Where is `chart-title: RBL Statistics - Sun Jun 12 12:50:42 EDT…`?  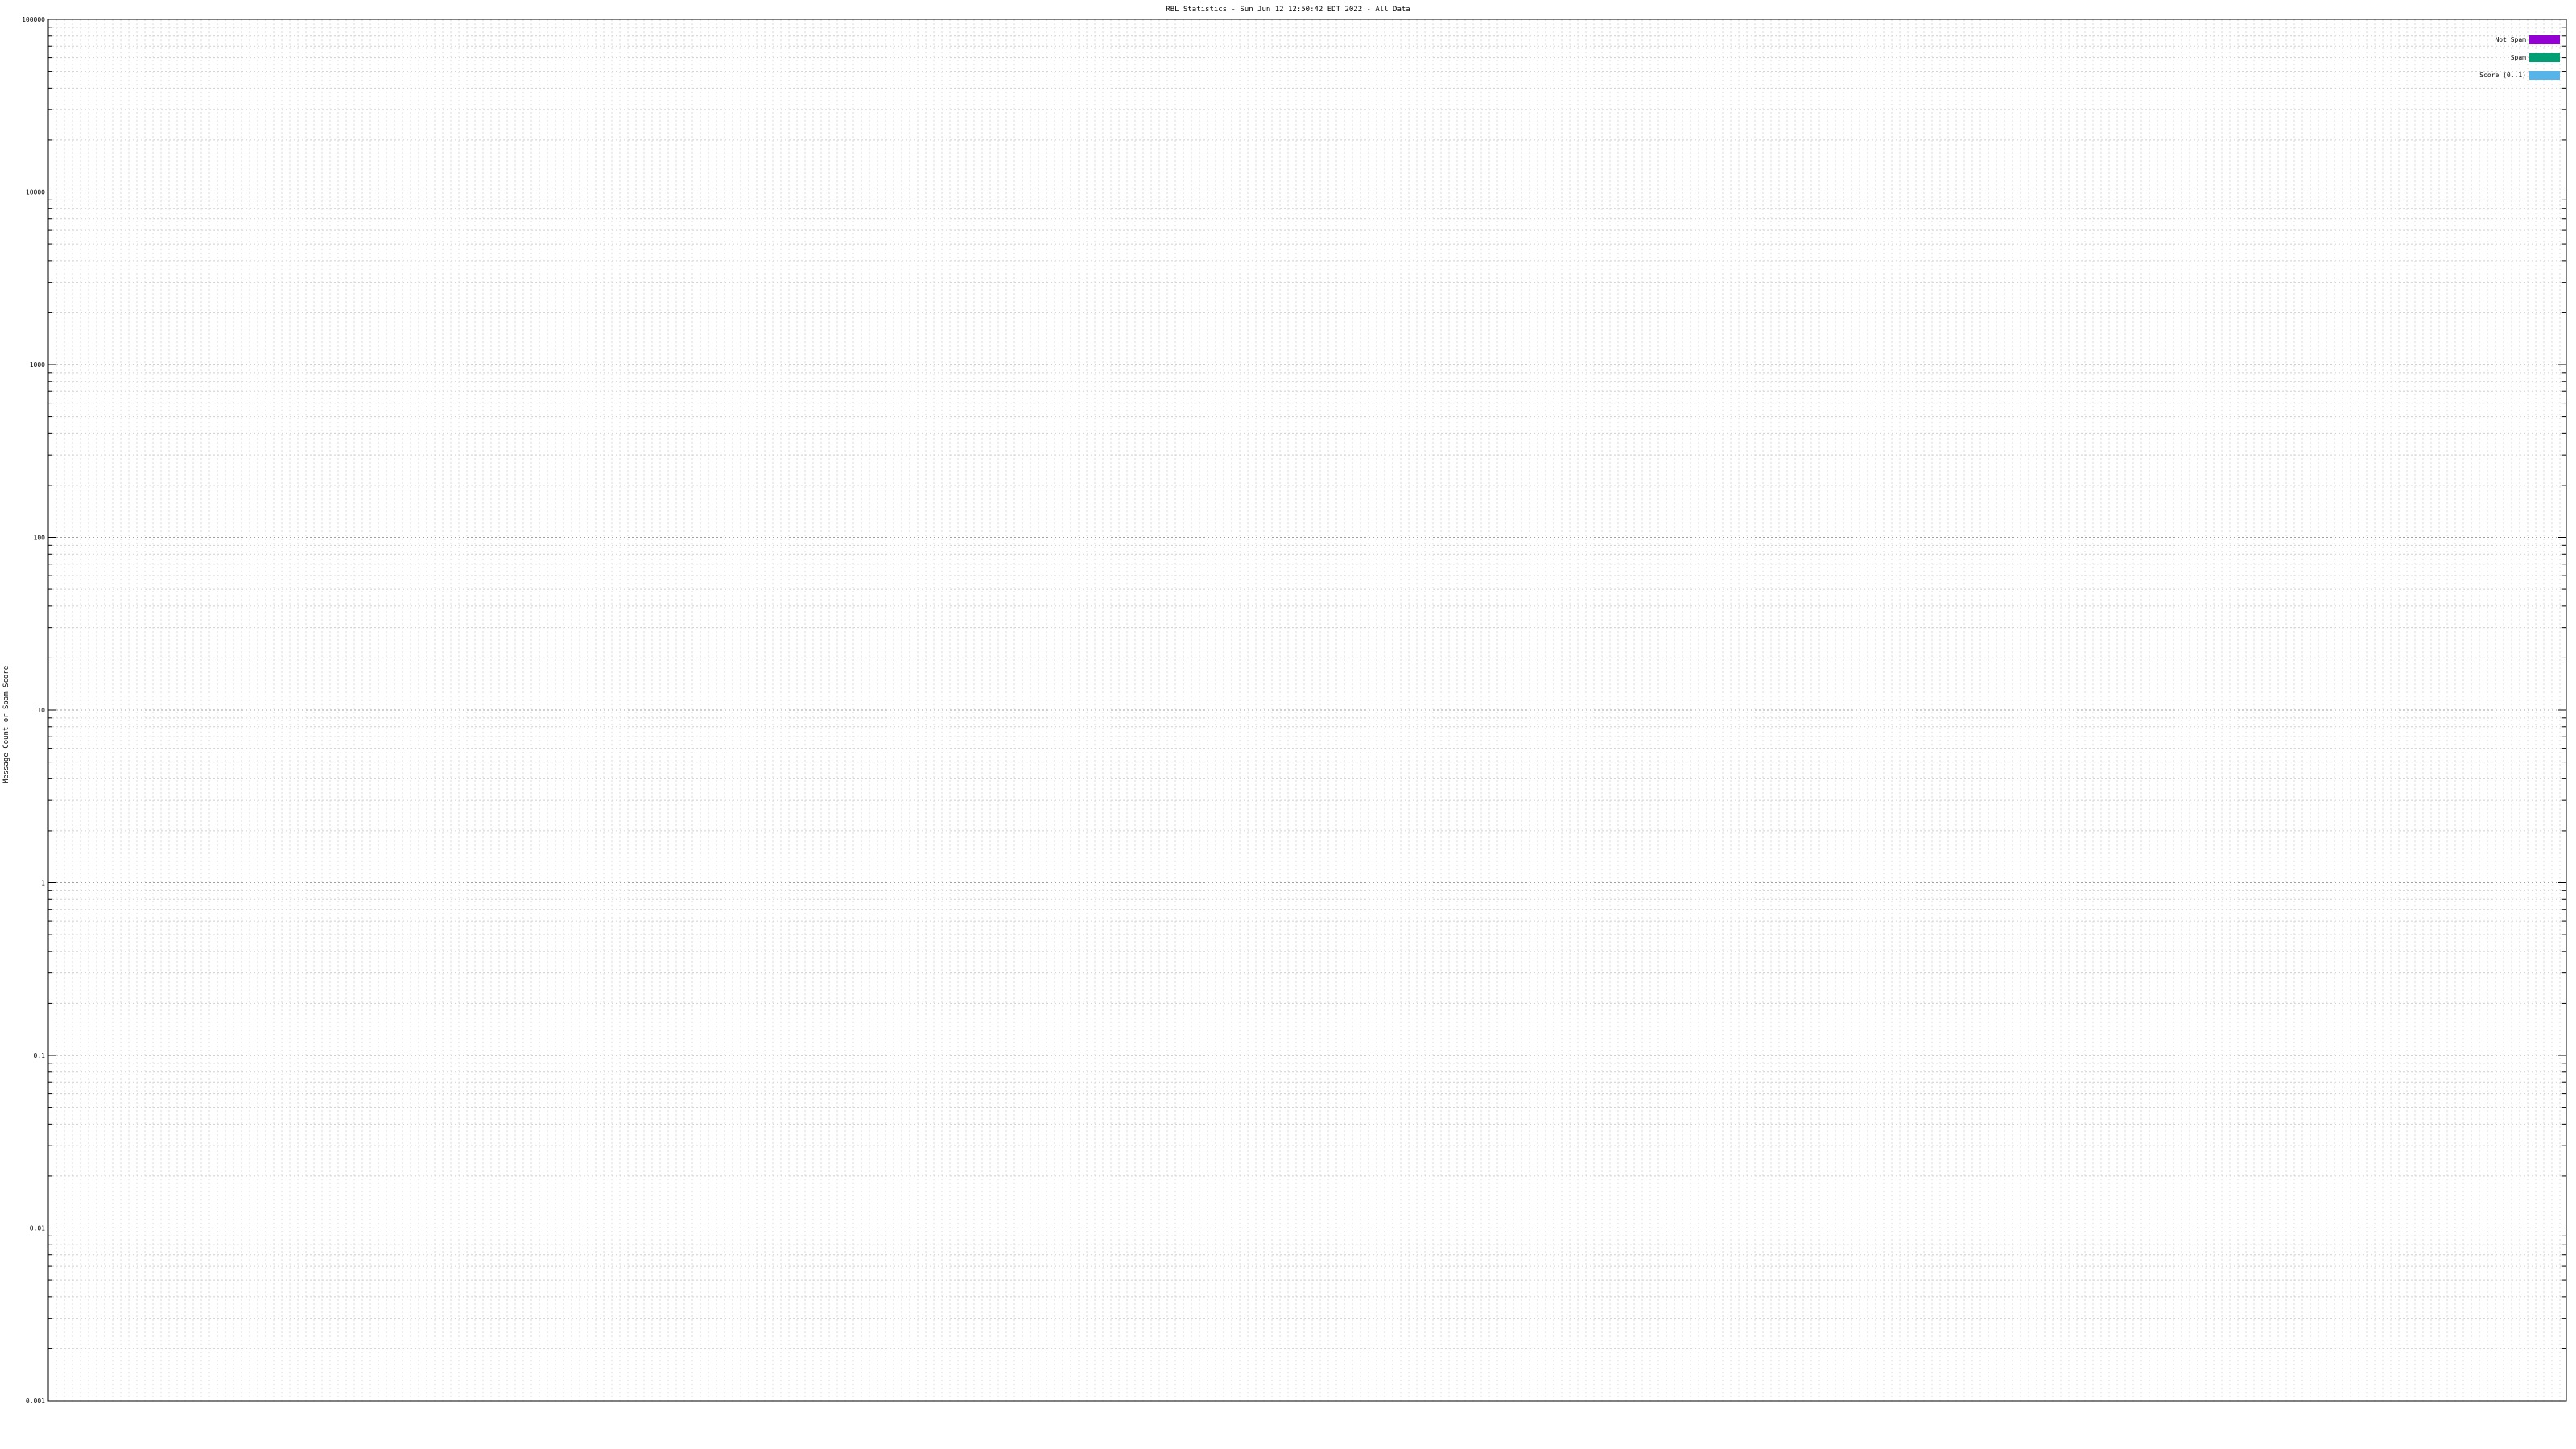
chart-title: RBL Statistics - Sun Jun 12 12:50:42 EDT… is located at coordinates (1288, 10).